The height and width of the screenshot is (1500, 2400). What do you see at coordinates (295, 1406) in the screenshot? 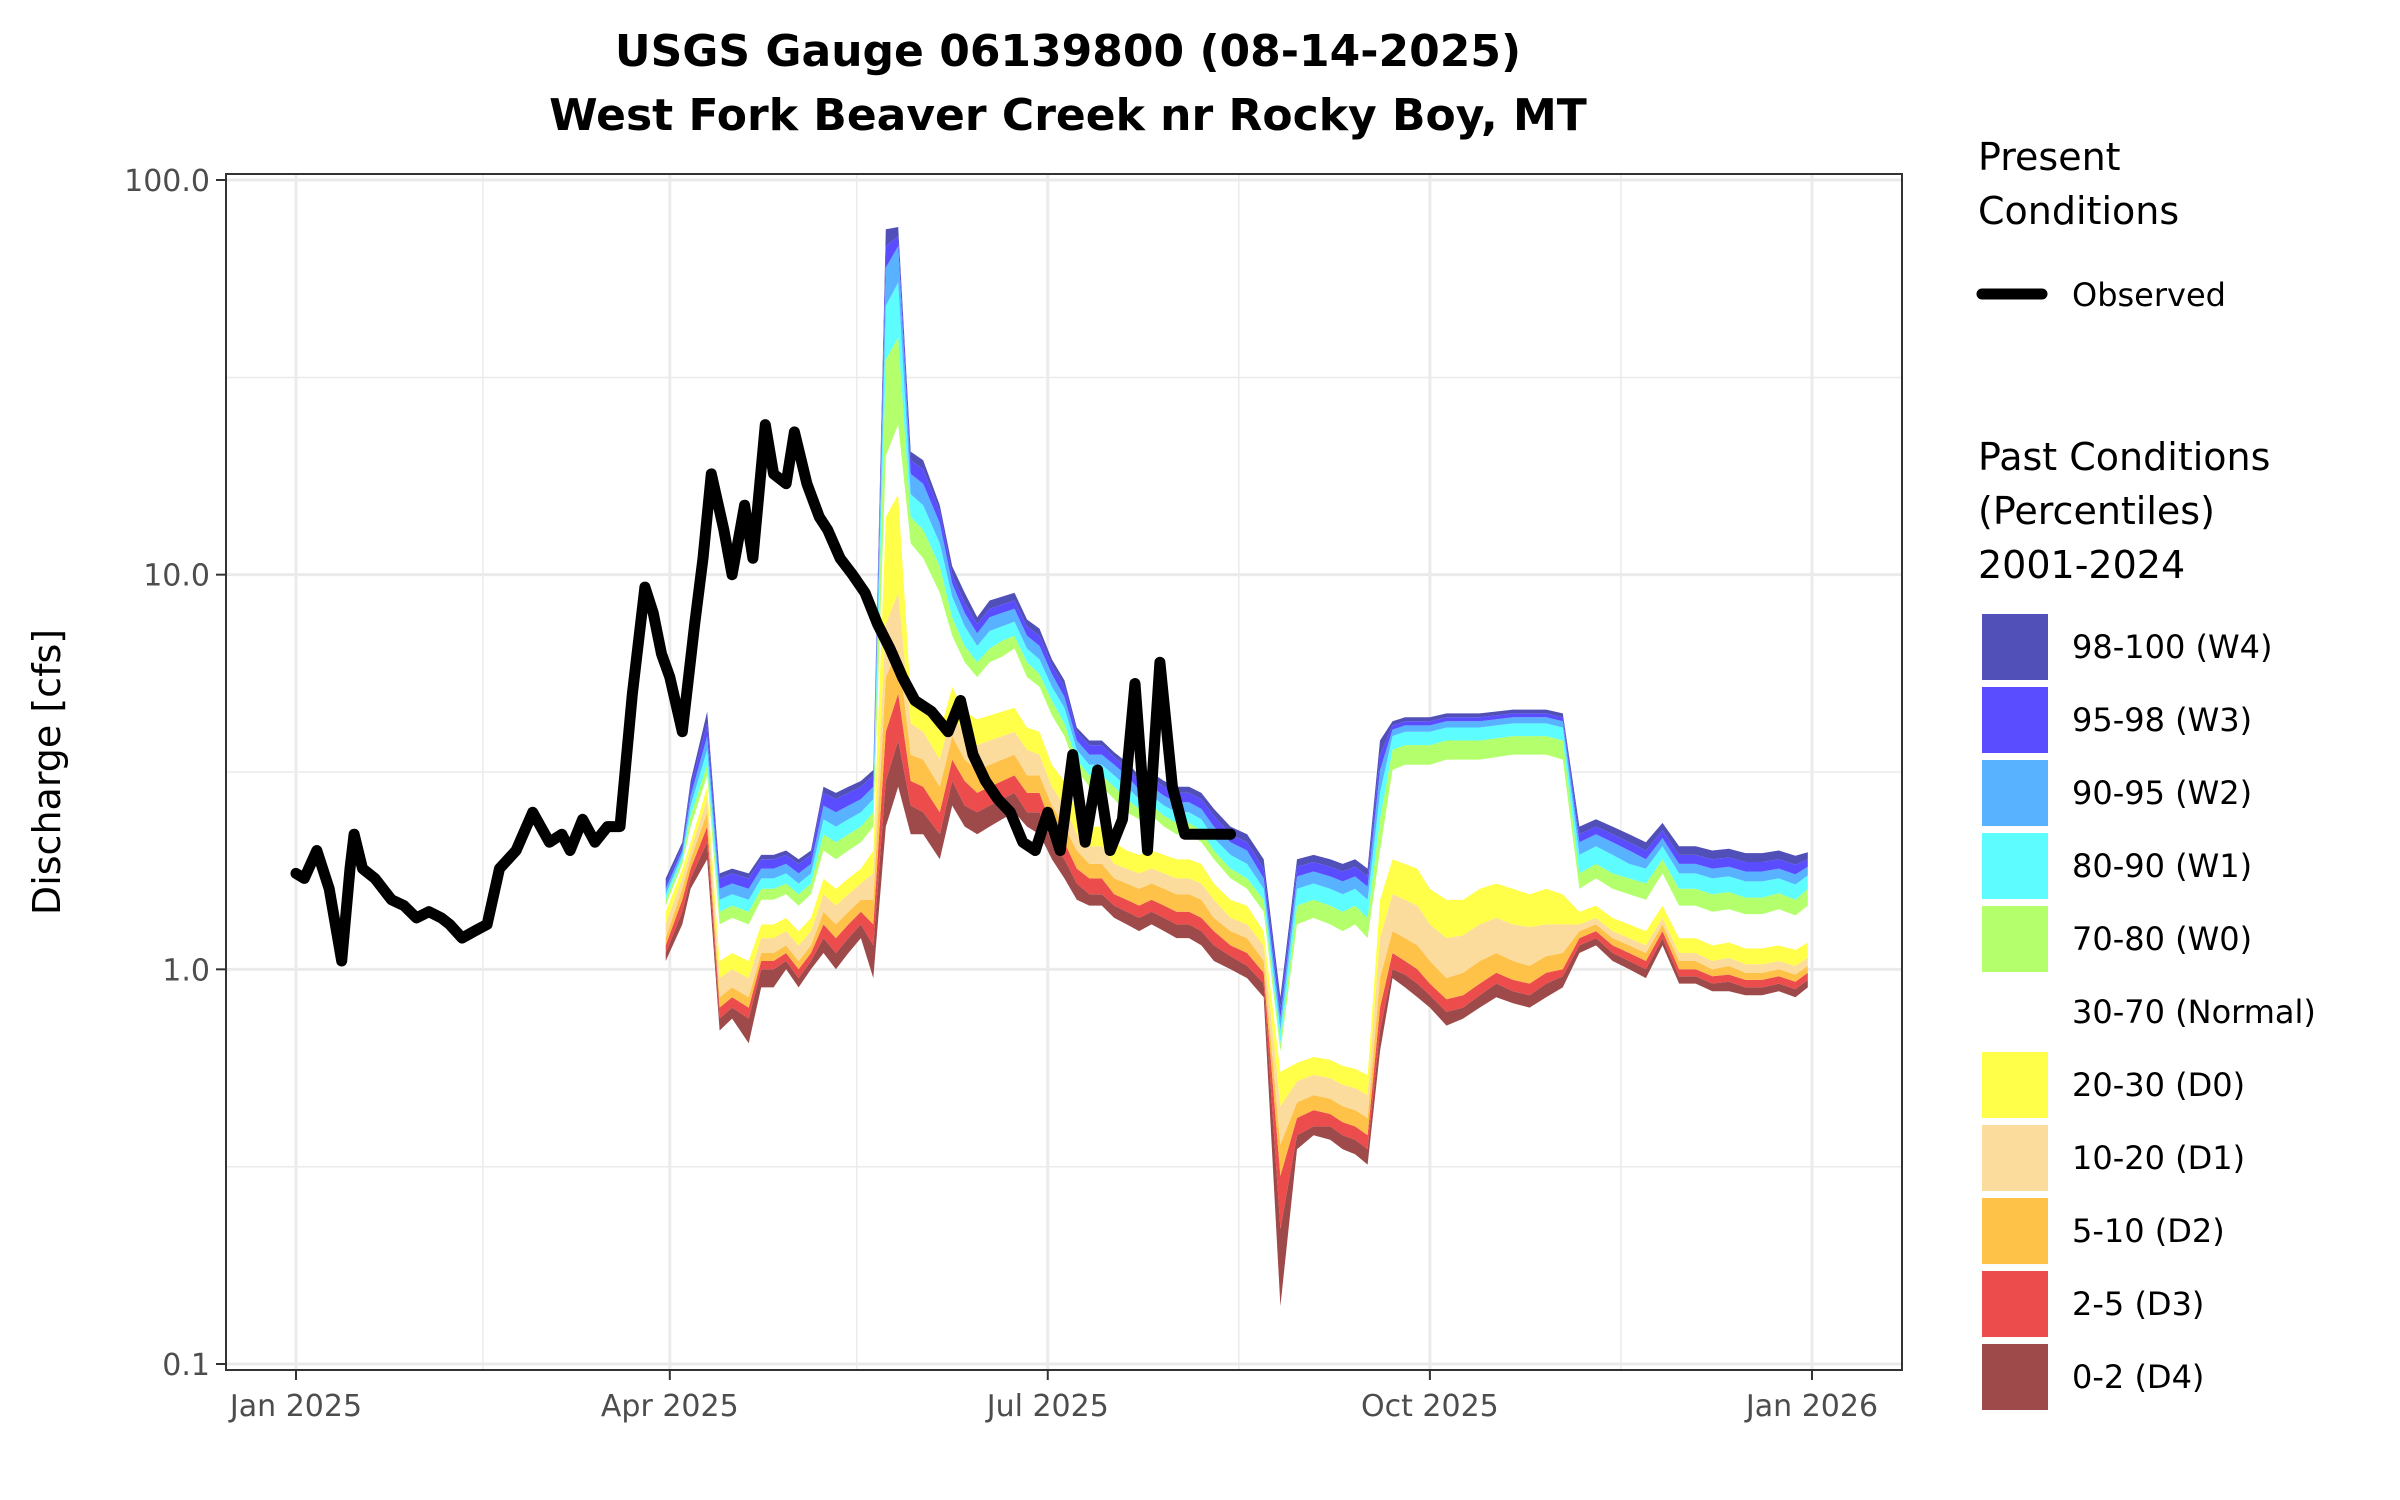
I see `x-tick-label: Jan 2025` at bounding box center [295, 1406].